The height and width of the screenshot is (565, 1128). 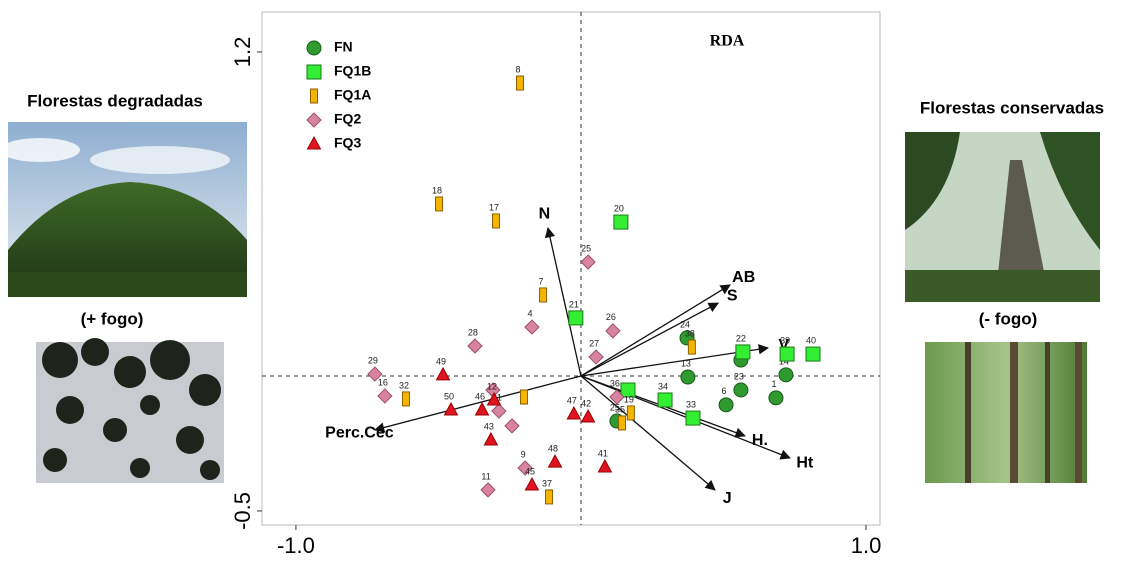 What do you see at coordinates (629, 399) in the screenshot?
I see `point-label: 19` at bounding box center [629, 399].